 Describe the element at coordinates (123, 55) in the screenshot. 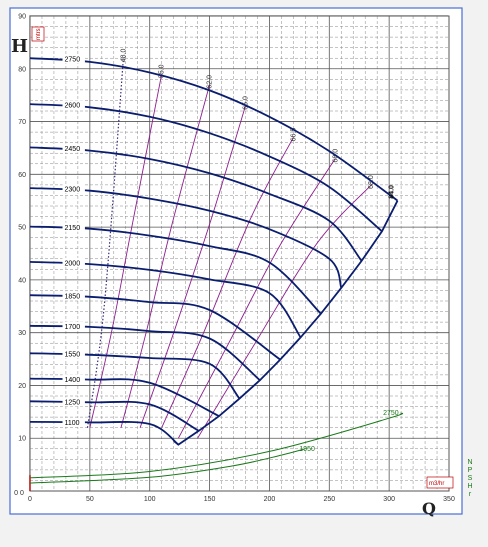

I see `efficiency-label: 48.0` at that location.